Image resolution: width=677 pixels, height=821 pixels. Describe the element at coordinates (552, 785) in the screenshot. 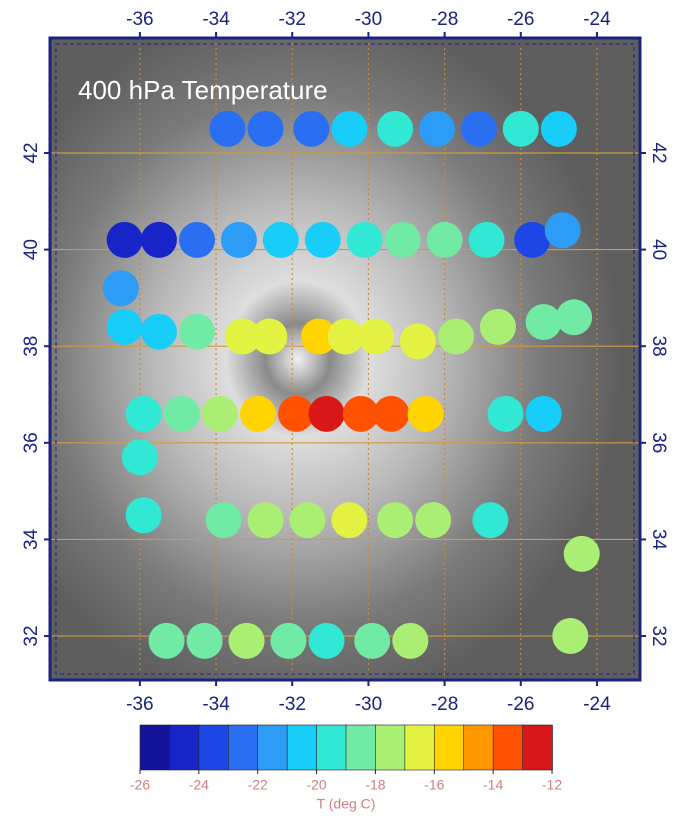

I see `colorbar-tick-label: -12` at that location.